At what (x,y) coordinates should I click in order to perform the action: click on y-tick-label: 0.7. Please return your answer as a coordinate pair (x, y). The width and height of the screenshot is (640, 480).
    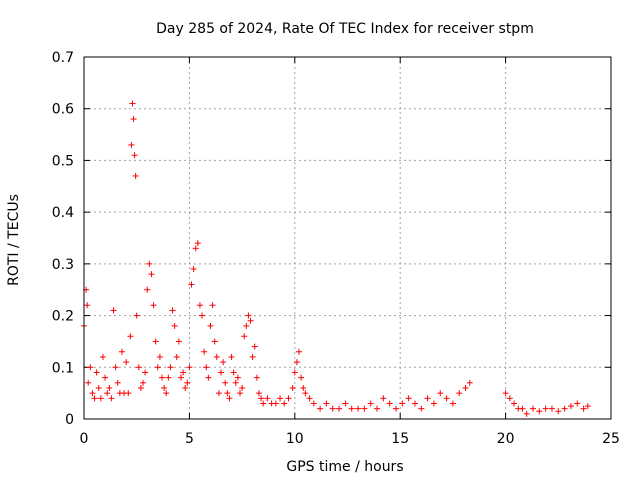
    Looking at the image, I should click on (63, 58).